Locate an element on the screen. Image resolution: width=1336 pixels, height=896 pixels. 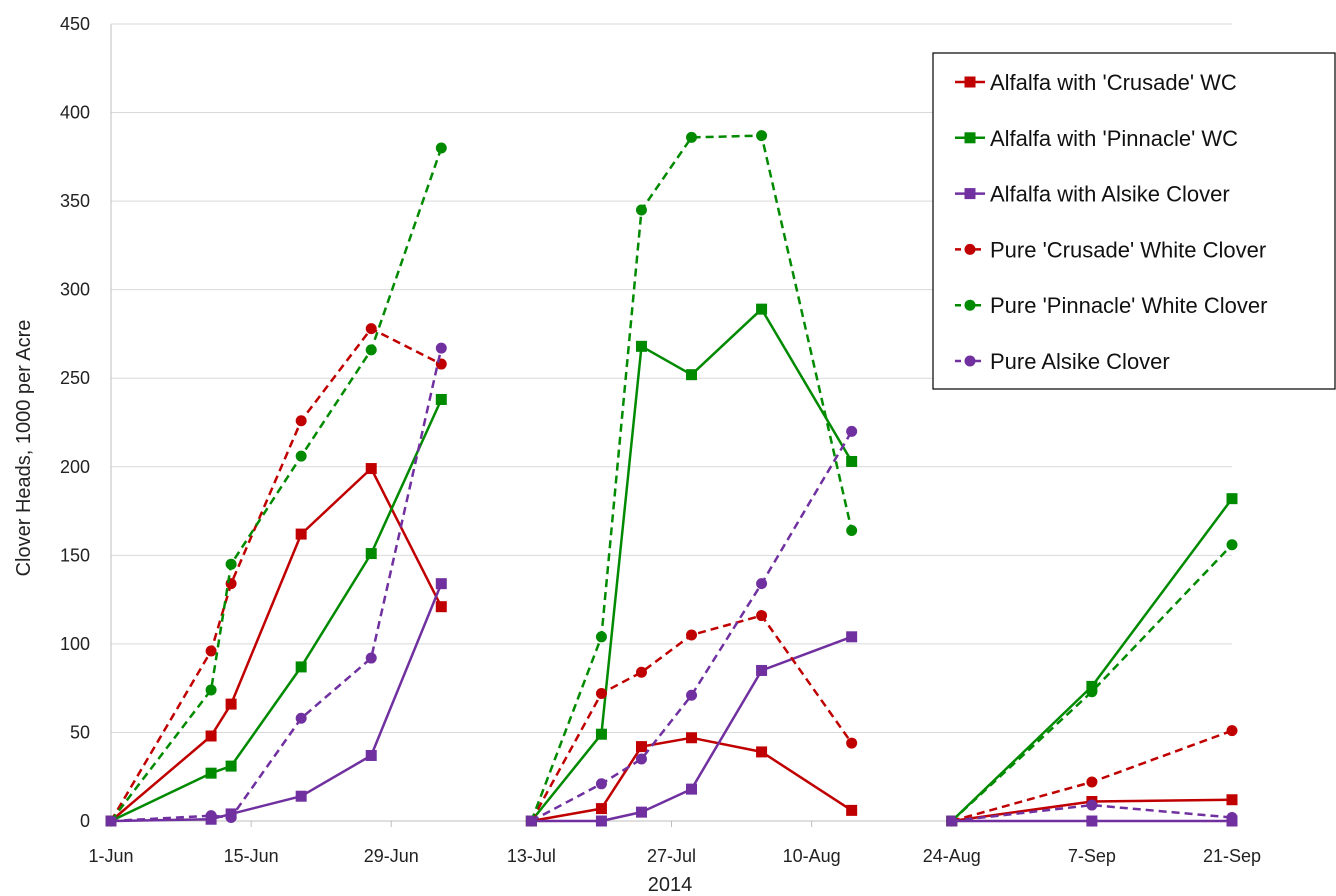
y-tick-300: 300 is located at coordinates (75, 290).